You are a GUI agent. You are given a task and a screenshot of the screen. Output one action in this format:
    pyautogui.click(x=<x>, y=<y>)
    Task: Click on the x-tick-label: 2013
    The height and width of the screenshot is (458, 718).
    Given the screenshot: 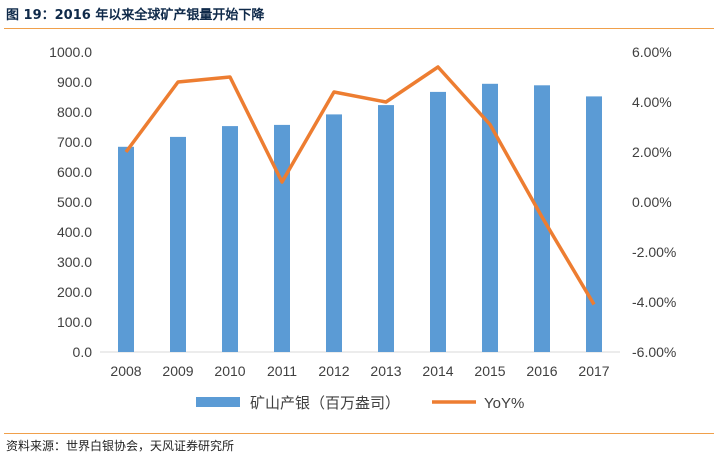 What is the action you would take?
    pyautogui.click(x=385, y=371)
    